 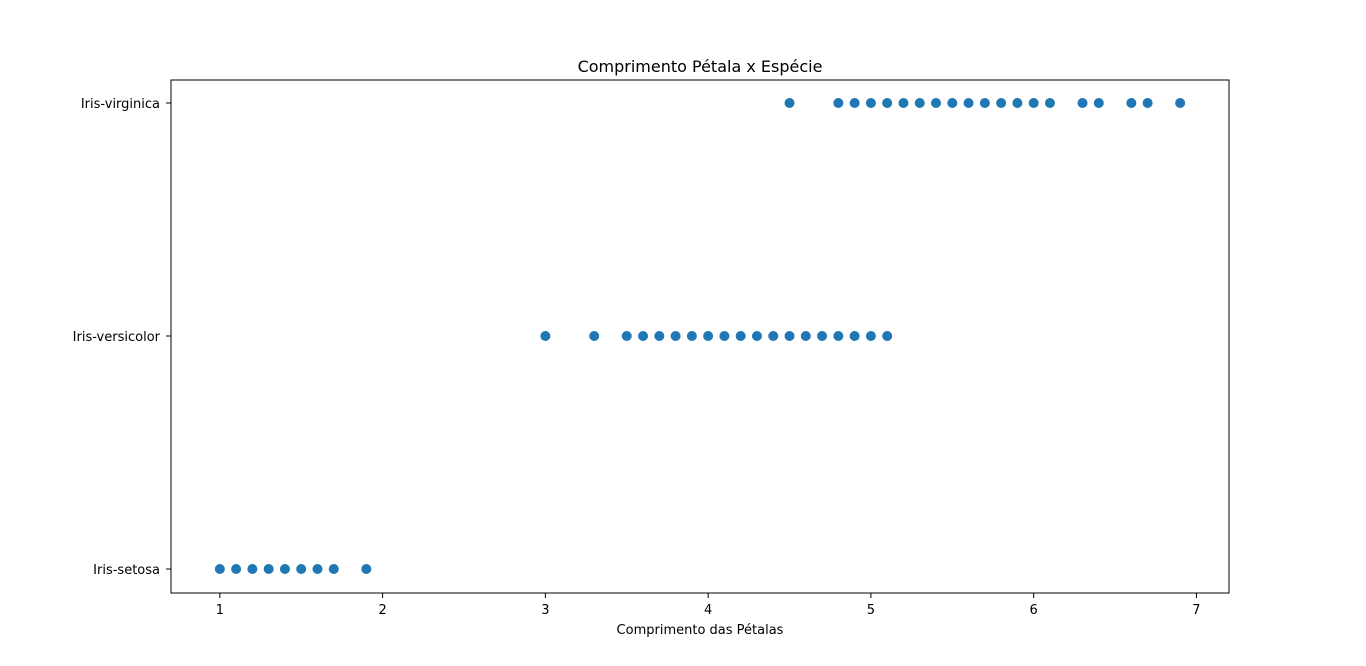 What do you see at coordinates (126, 570) in the screenshot?
I see `y-tick-label: Iris-setosa` at bounding box center [126, 570].